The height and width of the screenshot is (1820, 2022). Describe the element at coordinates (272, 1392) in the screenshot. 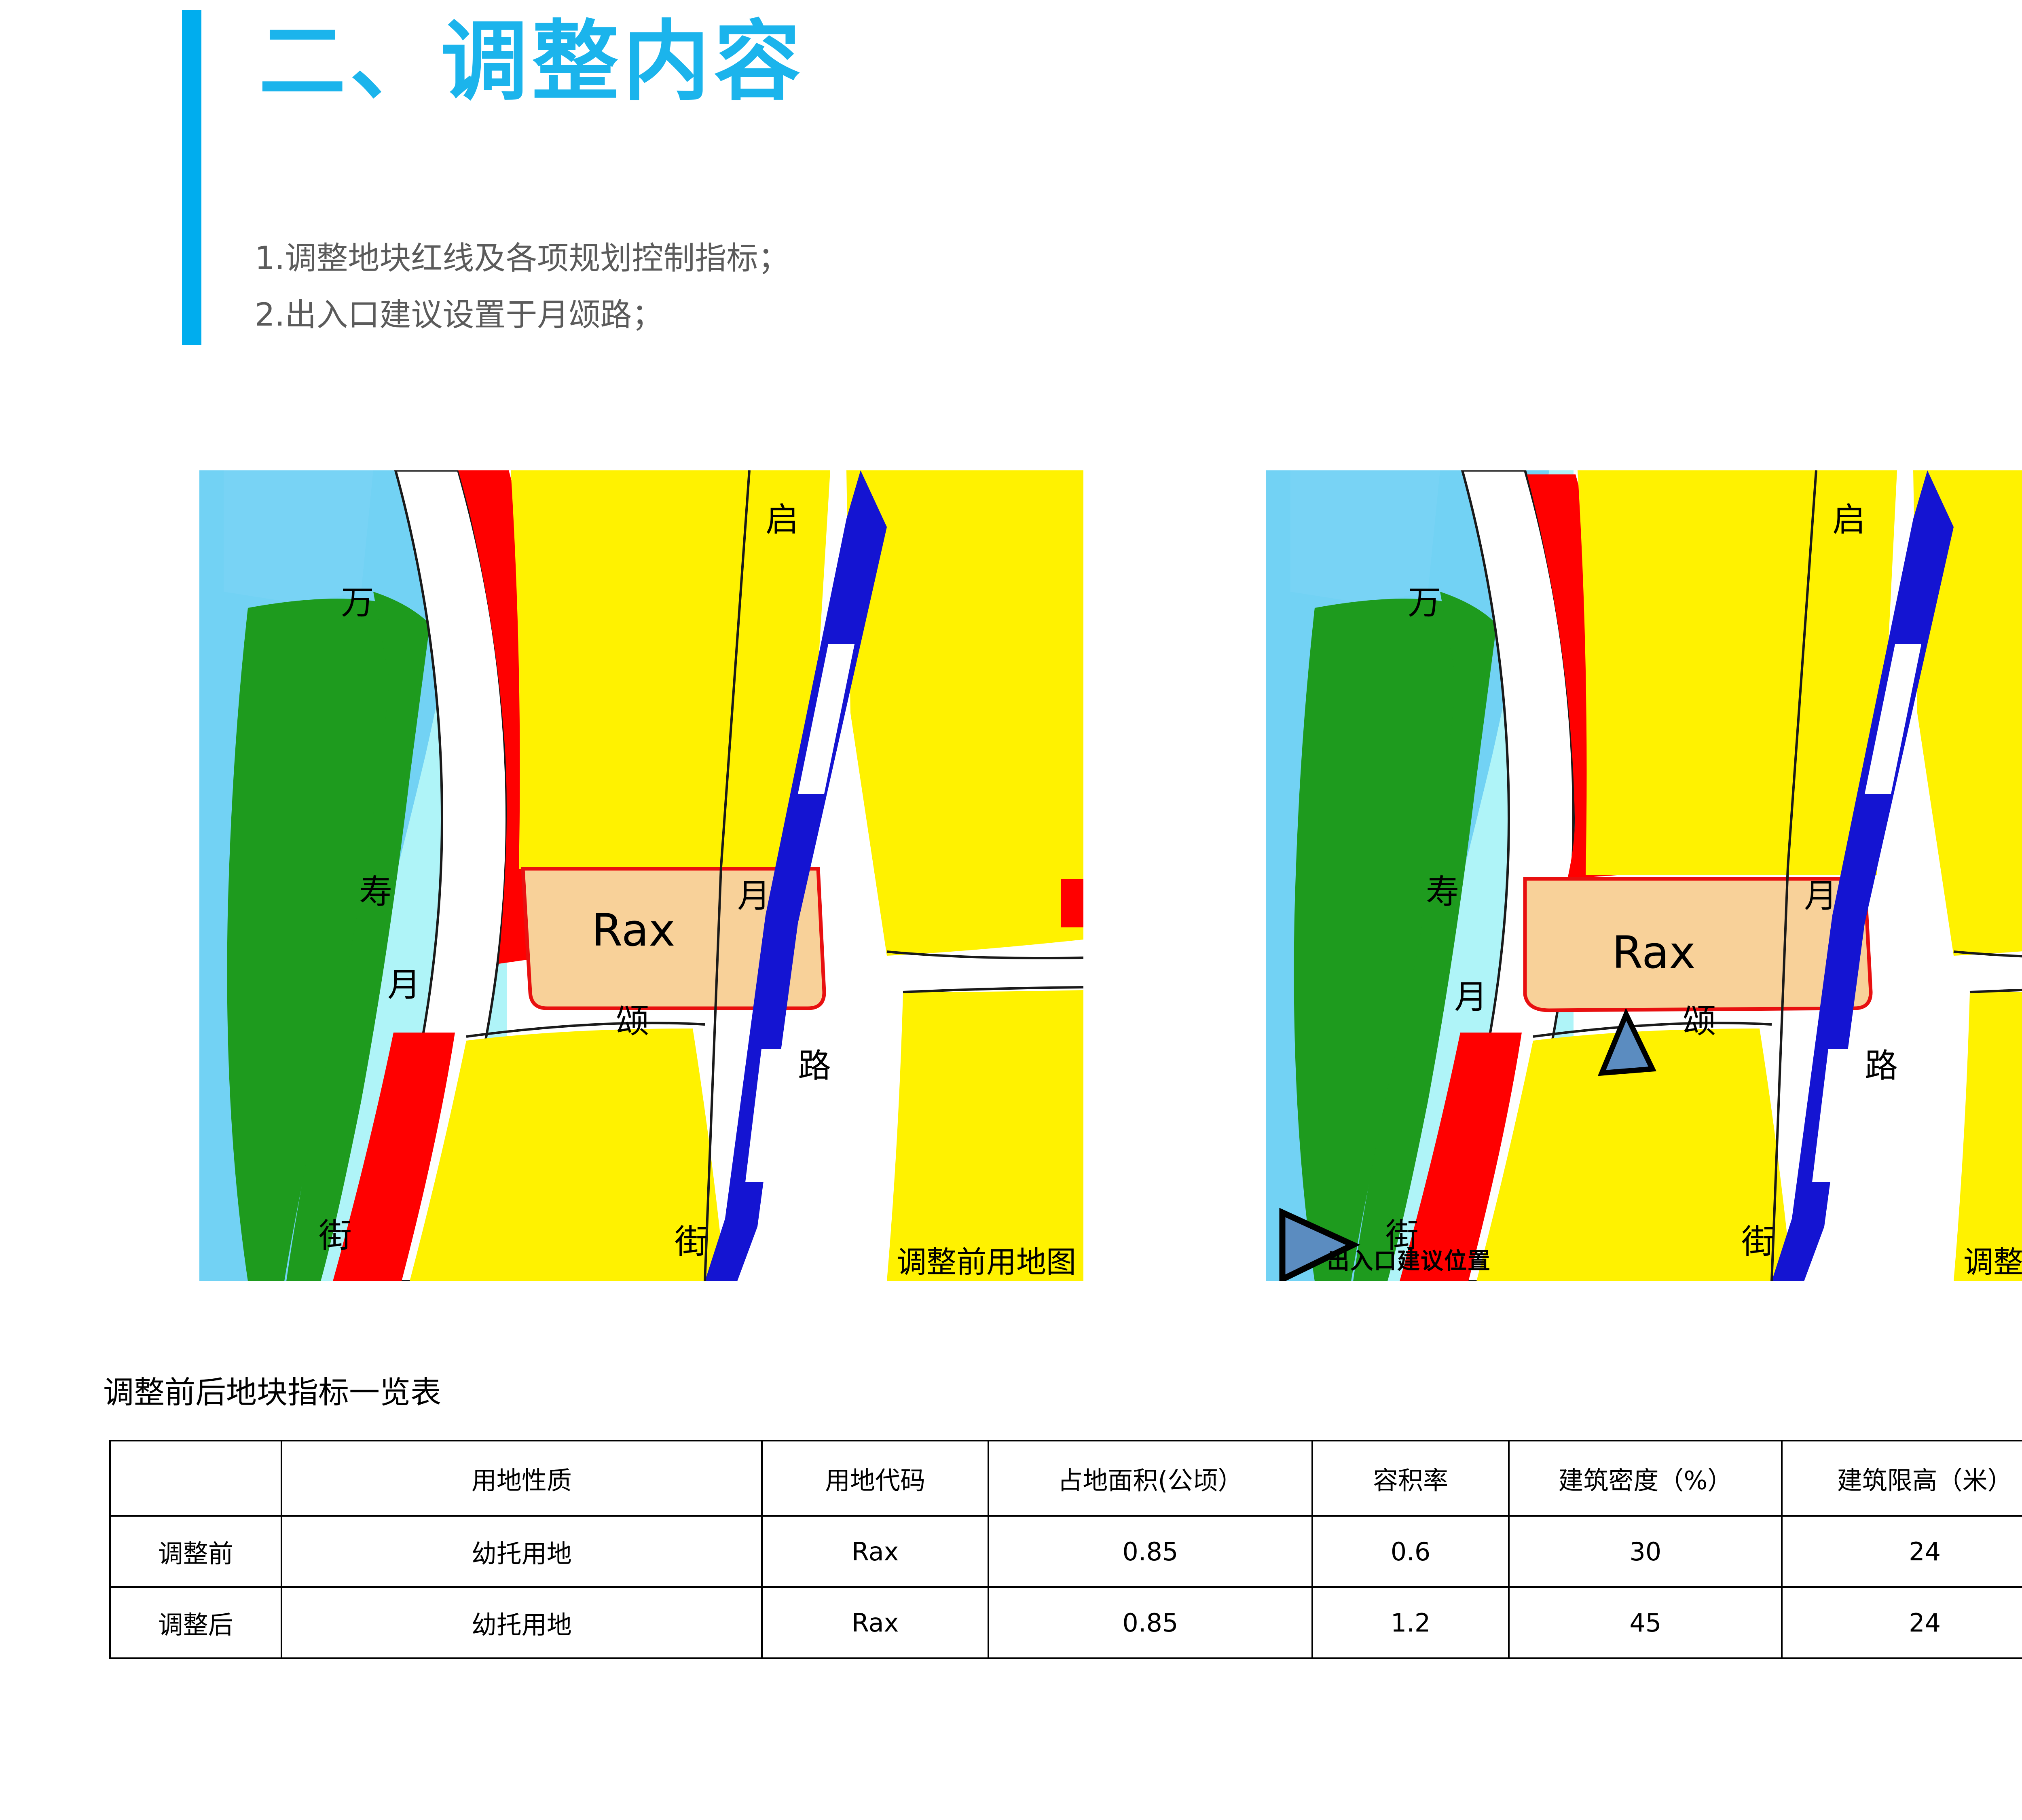

I see `table-title: 调整前后地块指标一览表` at that location.